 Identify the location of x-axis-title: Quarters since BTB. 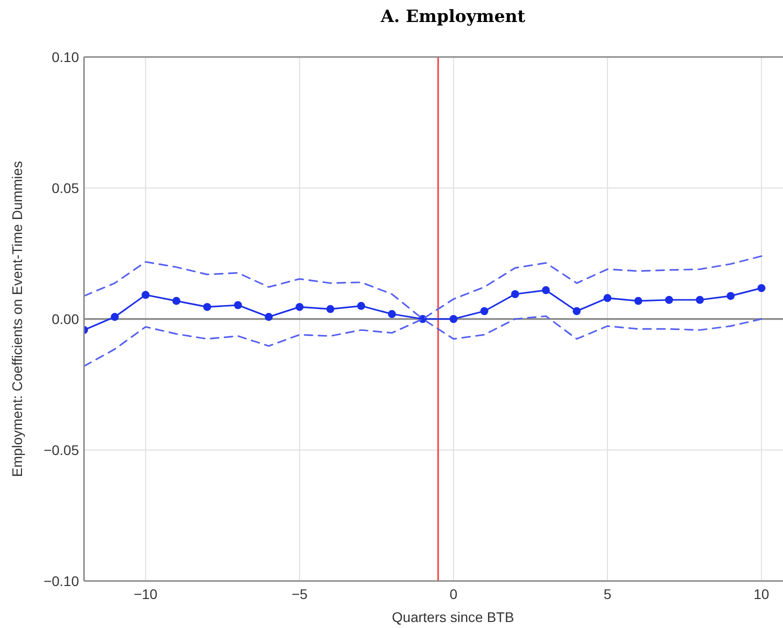
(453, 617).